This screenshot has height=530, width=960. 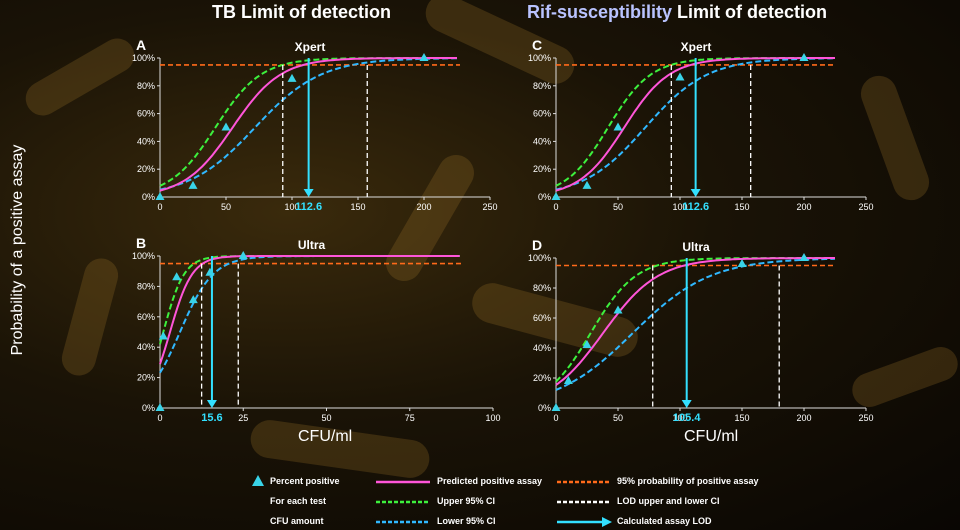 What do you see at coordinates (668, 501) in the screenshot?
I see `legend-lod-ci: LOD upper and lower CI` at bounding box center [668, 501].